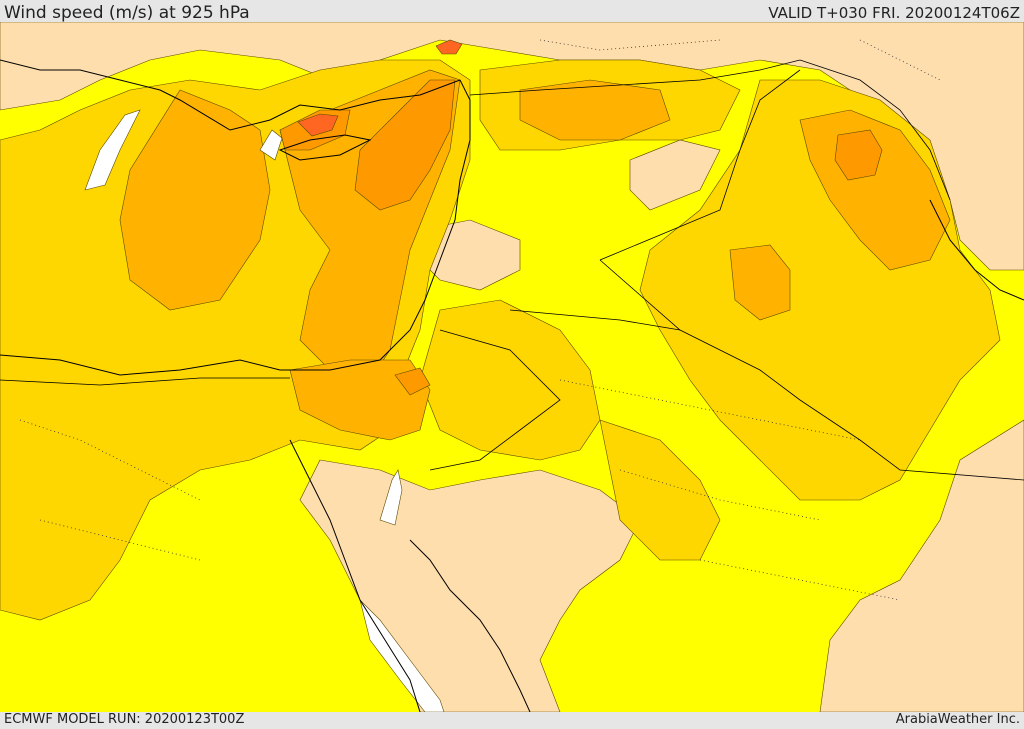 The width and height of the screenshot is (1024, 729). Describe the element at coordinates (760, 282) in the screenshot. I see `zone-strong-desert` at that location.